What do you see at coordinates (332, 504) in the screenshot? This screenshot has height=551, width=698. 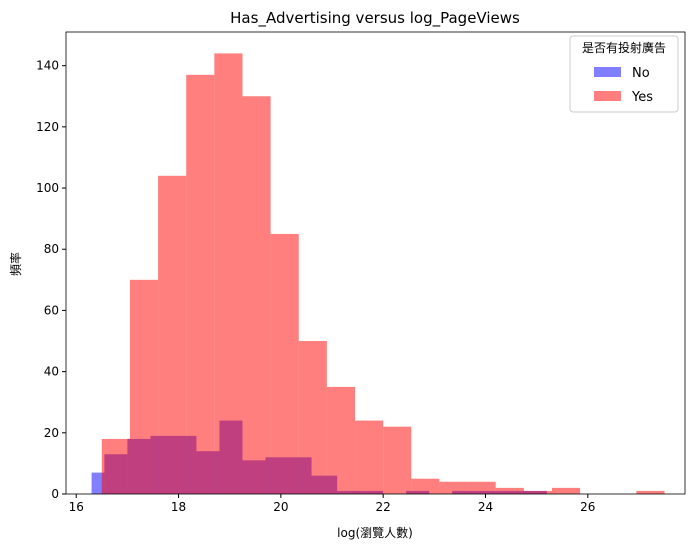 I see `x-axis: 16 18 20 22 24 26` at bounding box center [332, 504].